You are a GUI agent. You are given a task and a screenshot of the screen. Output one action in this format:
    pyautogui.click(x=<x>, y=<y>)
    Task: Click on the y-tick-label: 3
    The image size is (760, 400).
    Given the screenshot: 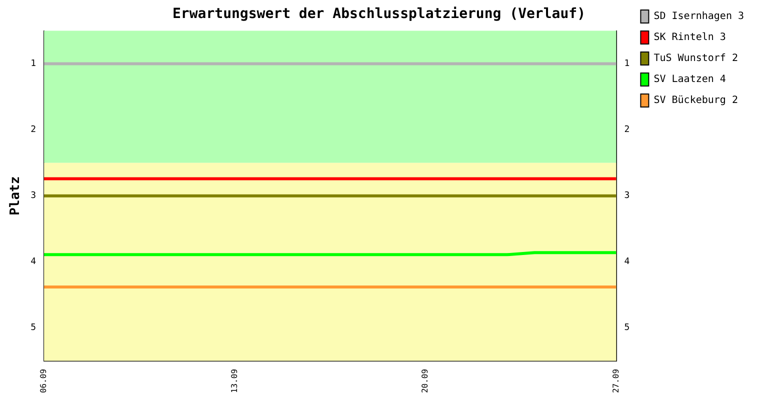 What is the action you would take?
    pyautogui.click(x=33, y=196)
    